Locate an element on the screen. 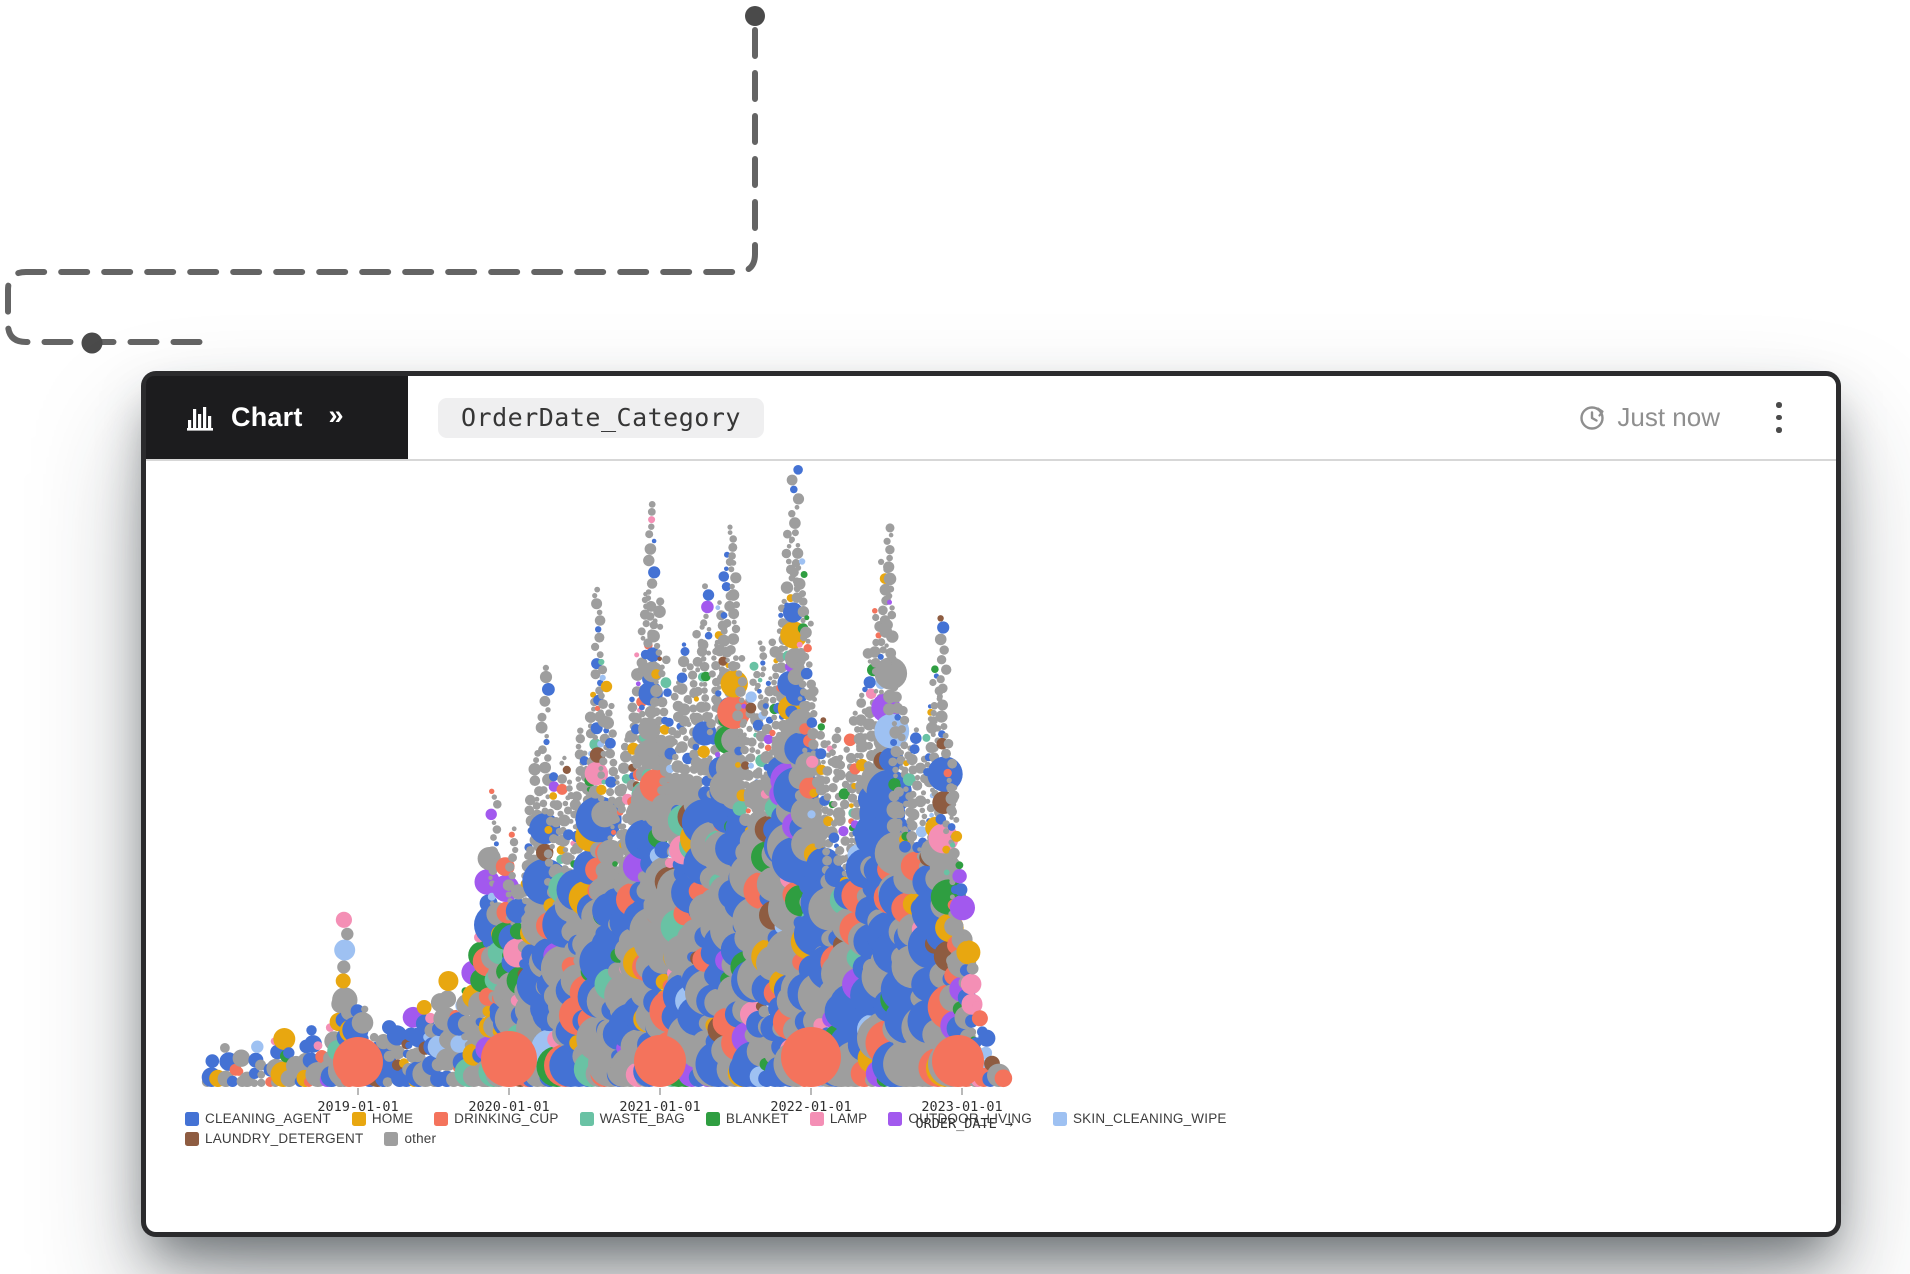 This screenshot has width=1910, height=1274. legend-item-laundry_detergent: LAUNDRY_DETERGENT is located at coordinates (274, 1138).